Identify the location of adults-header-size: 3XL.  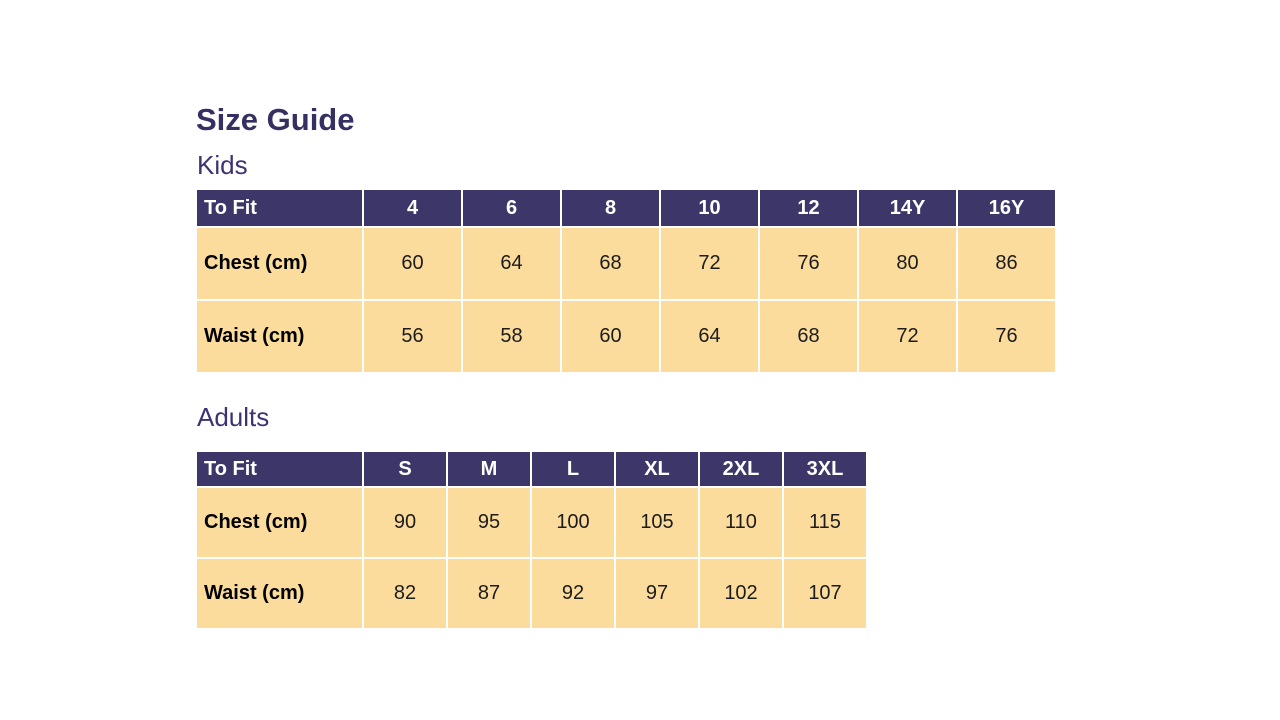
(825, 469).